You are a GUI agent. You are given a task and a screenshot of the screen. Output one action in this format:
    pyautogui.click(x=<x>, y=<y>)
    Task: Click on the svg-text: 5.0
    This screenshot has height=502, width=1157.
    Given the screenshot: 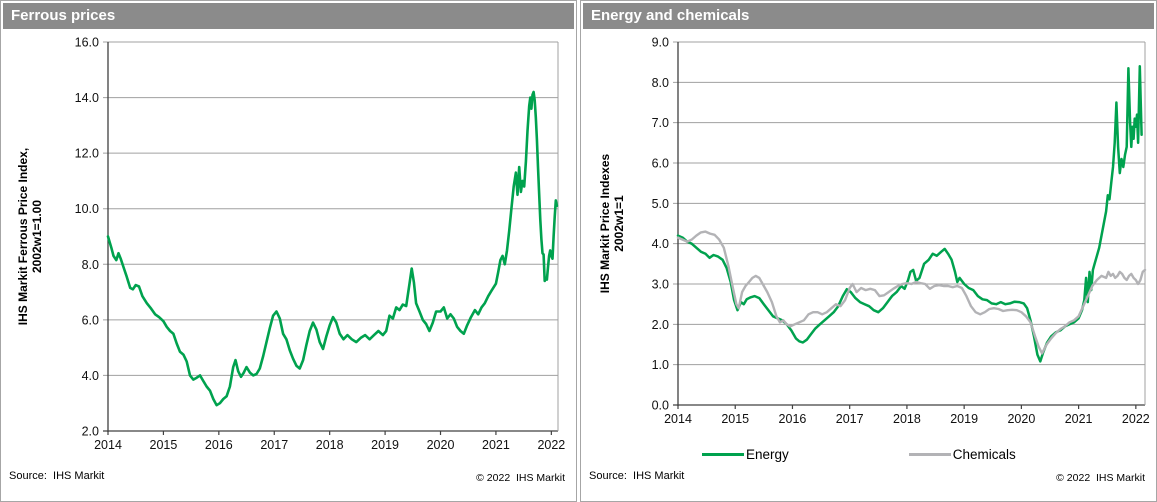 What is the action you would take?
    pyautogui.click(x=660, y=204)
    